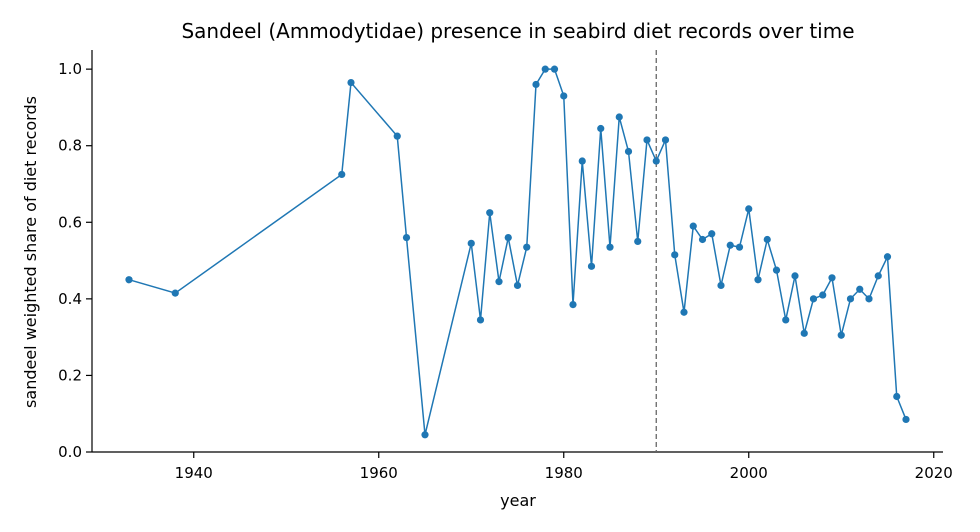 The image size is (980, 532). What do you see at coordinates (934, 473) in the screenshot?
I see `x-tick-label: 2020` at bounding box center [934, 473].